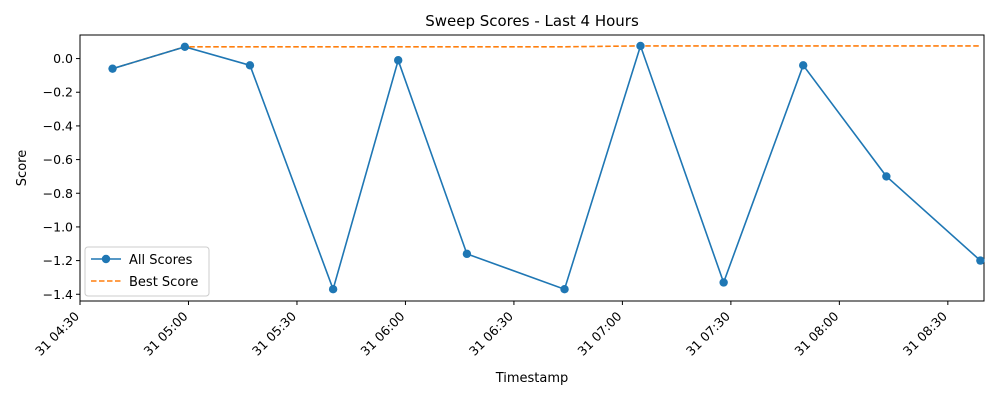 The height and width of the screenshot is (400, 1000). What do you see at coordinates (165, 333) in the screenshot?
I see `x-tick-label: 31 05:00` at bounding box center [165, 333].